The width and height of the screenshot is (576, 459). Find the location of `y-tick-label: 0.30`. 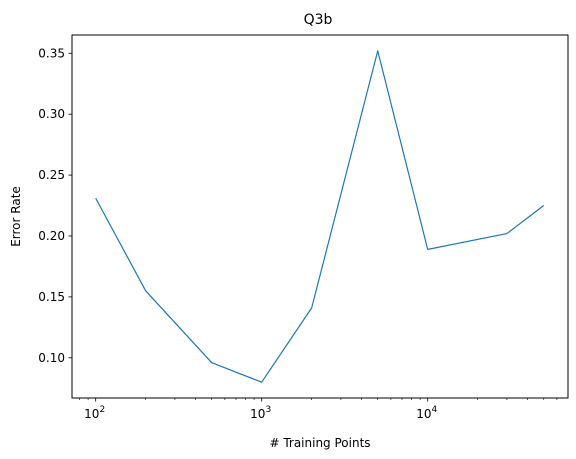

y-tick-label: 0.30 is located at coordinates (51, 114).